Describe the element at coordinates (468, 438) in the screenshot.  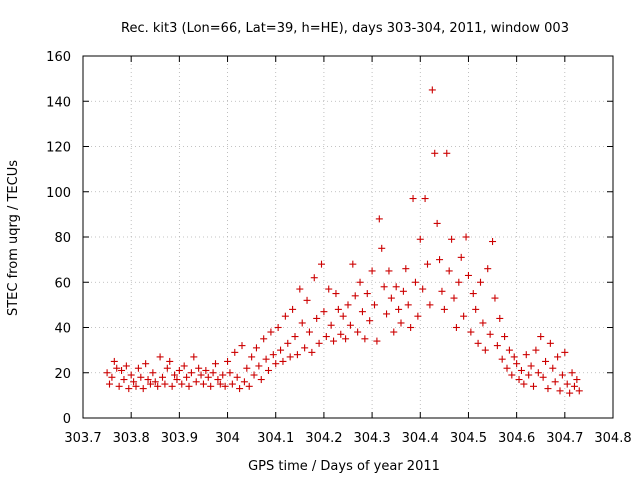
I see `x-tick-label: 304.5` at that location.